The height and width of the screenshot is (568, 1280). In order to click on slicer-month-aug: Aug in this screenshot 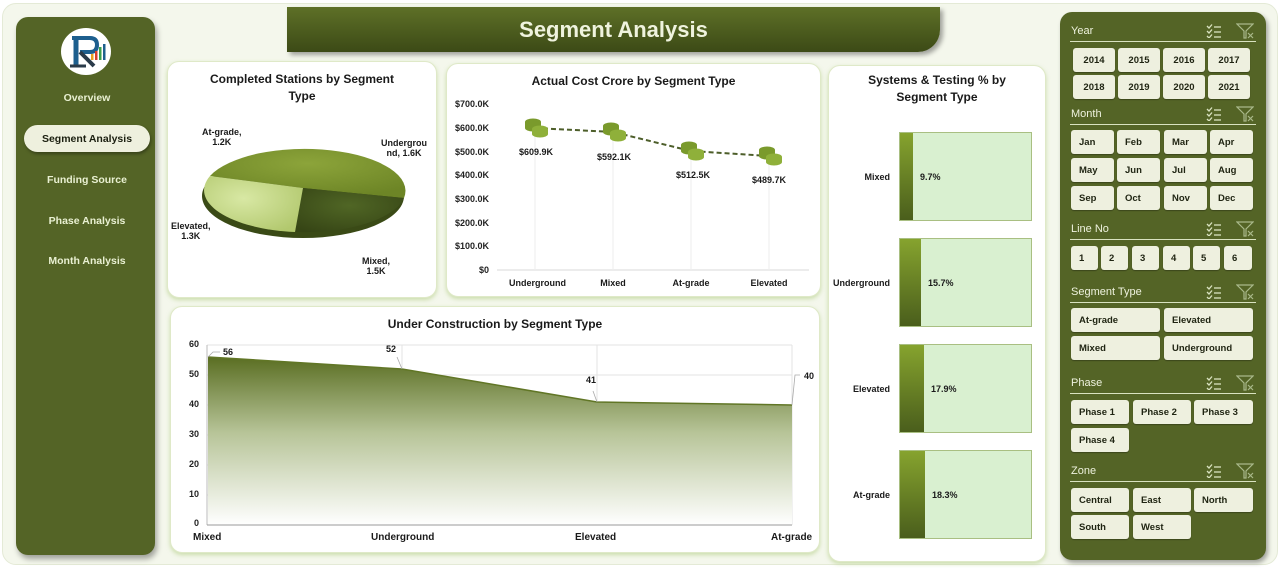, I will do `click(1231, 170)`.